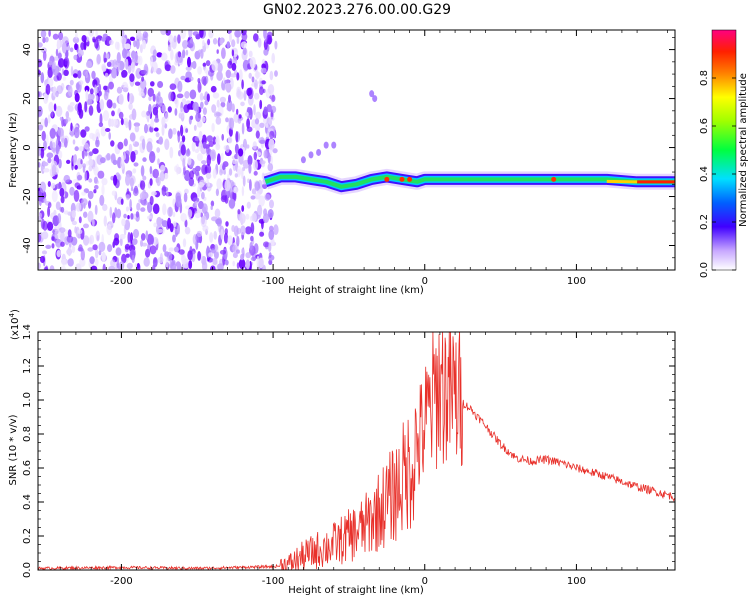 This screenshot has width=750, height=600. Describe the element at coordinates (273, 581) in the screenshot. I see `x-tick-label: -100` at that location.